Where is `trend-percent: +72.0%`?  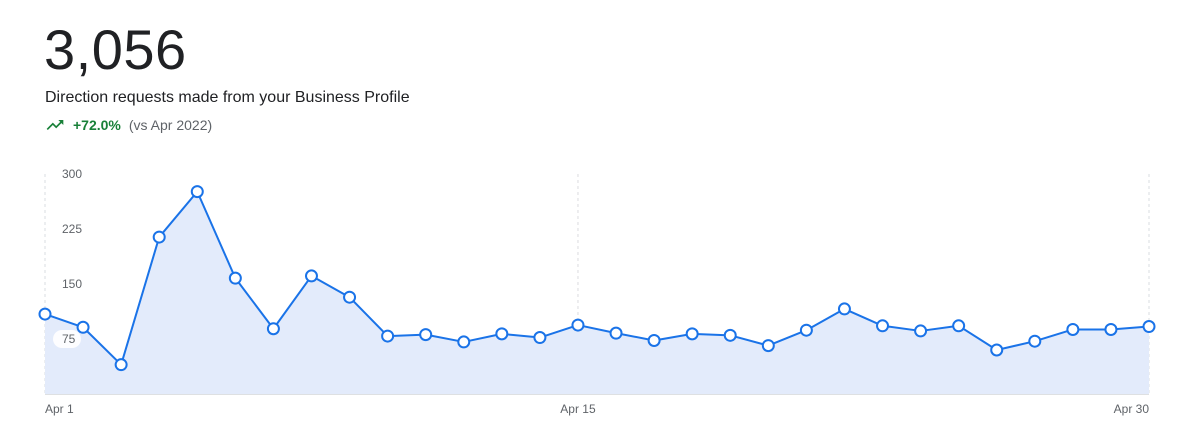 trend-percent: +72.0% is located at coordinates (97, 125).